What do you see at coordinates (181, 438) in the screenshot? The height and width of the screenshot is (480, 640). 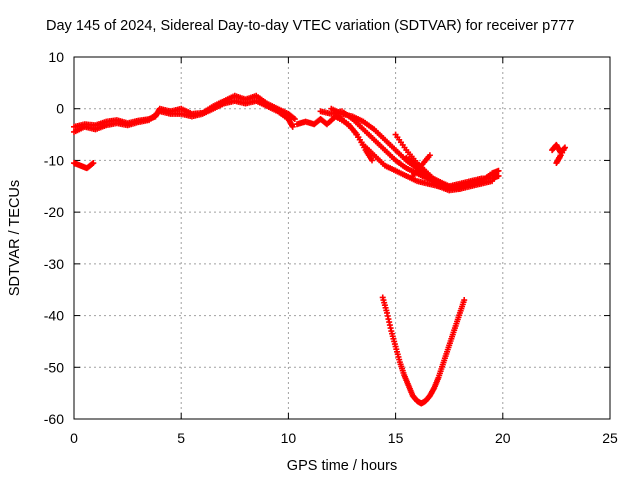 I see `x-tick-label: 5` at bounding box center [181, 438].